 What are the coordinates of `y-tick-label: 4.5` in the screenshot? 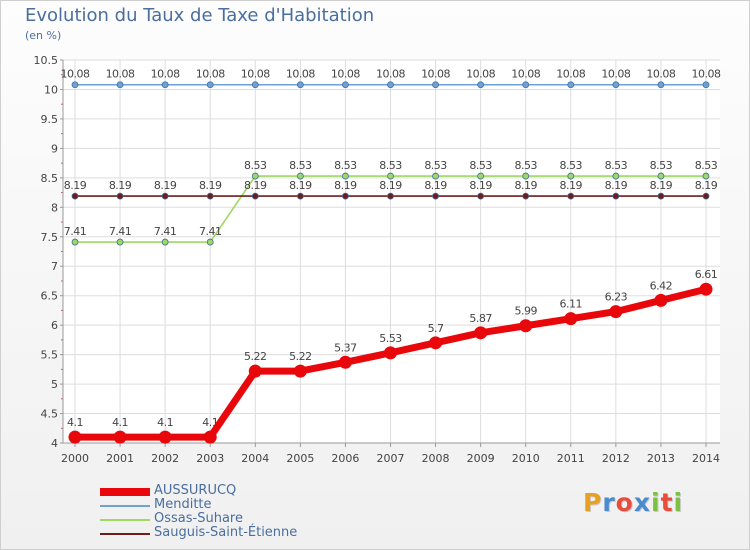 It's located at (50, 414).